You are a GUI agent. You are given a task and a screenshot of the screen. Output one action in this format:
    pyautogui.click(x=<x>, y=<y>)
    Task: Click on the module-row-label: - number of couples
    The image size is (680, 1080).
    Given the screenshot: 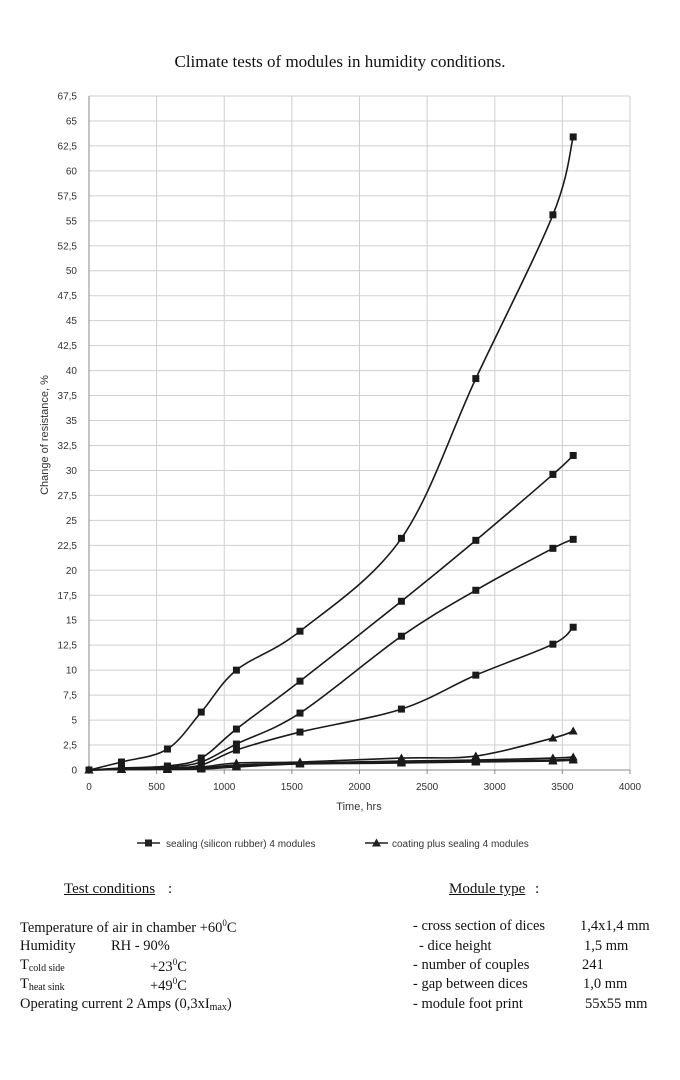 What is the action you would take?
    pyautogui.click(x=471, y=965)
    